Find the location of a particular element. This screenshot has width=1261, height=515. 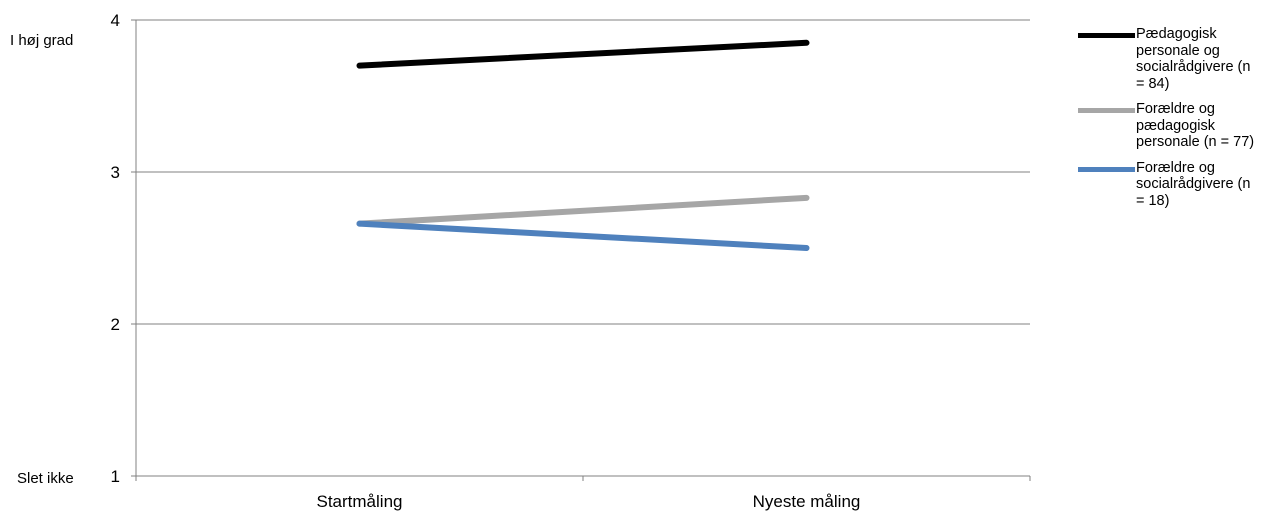

y-tick-label-2: 2 is located at coordinates (115, 324).